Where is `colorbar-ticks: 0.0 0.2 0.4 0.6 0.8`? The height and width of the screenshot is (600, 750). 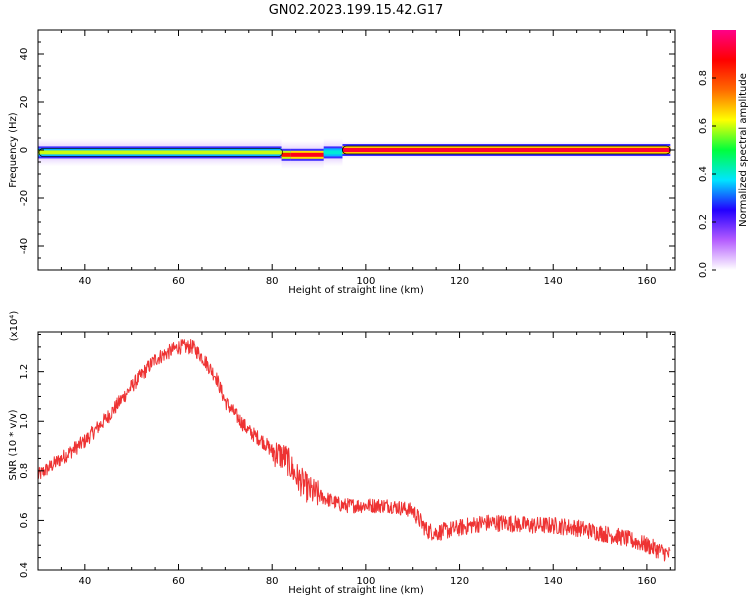
colorbar-ticks: 0.0 0.2 0.4 0.6 0.8 is located at coordinates (707, 174).